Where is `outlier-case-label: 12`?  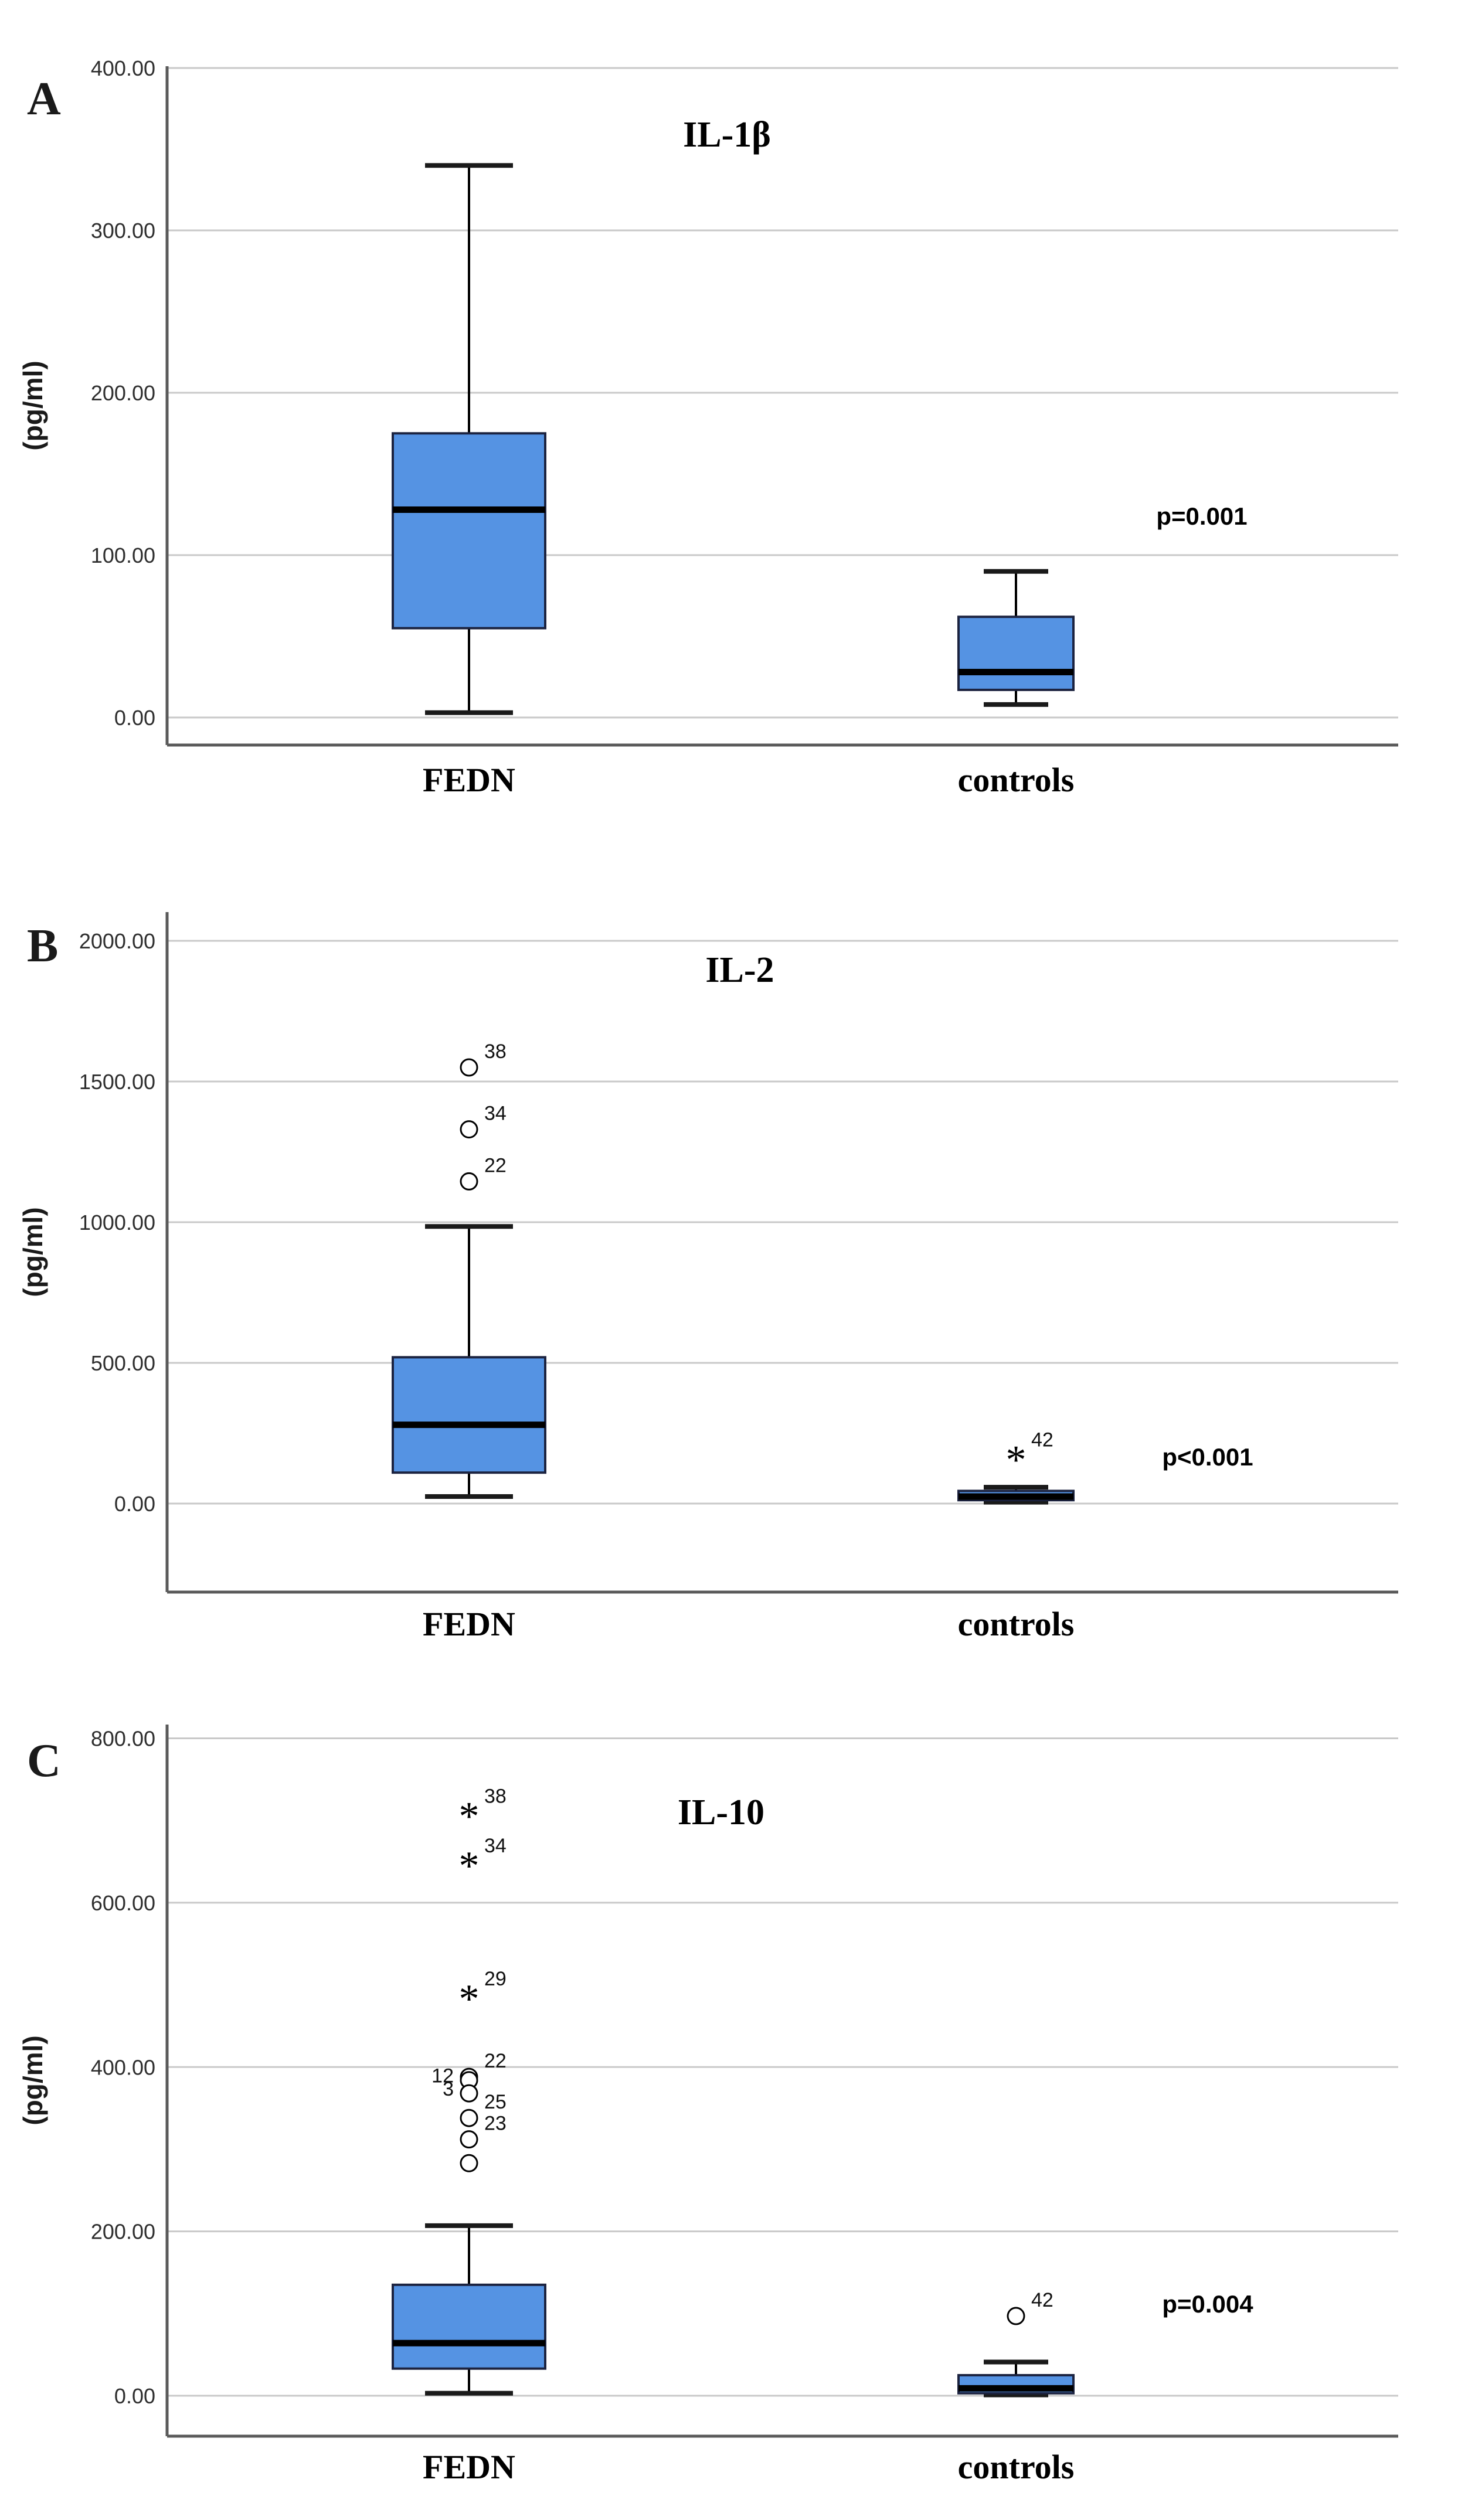 outlier-case-label: 12 is located at coordinates (442, 2076).